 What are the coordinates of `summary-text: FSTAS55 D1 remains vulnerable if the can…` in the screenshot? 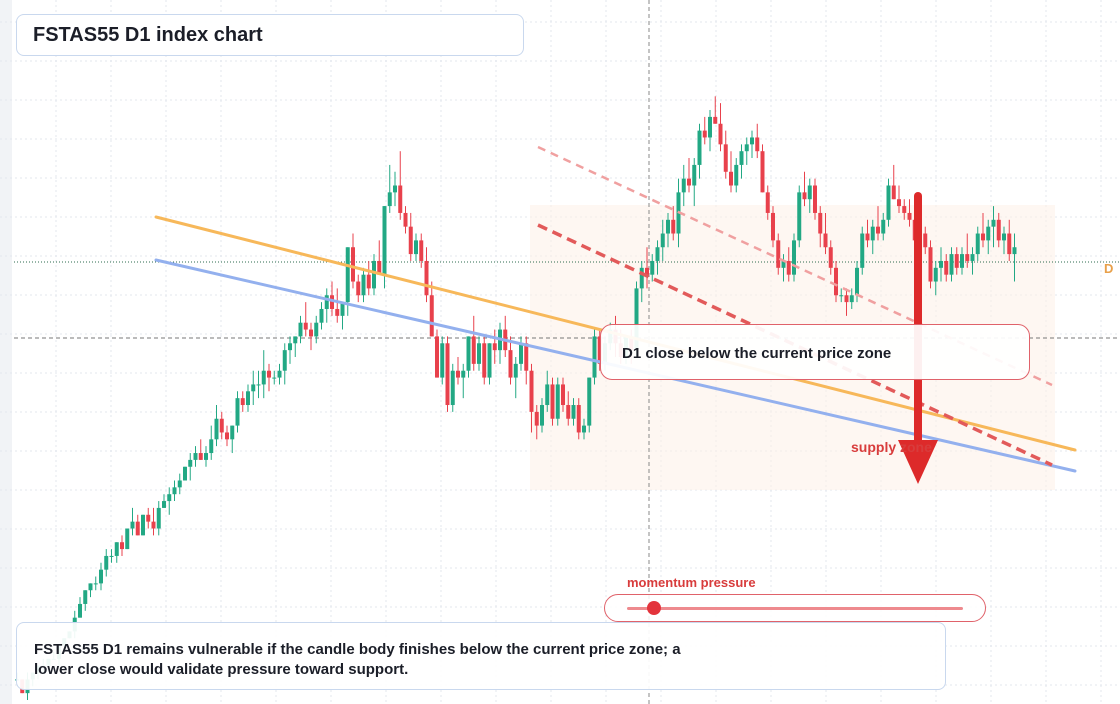 It's located at (357, 659).